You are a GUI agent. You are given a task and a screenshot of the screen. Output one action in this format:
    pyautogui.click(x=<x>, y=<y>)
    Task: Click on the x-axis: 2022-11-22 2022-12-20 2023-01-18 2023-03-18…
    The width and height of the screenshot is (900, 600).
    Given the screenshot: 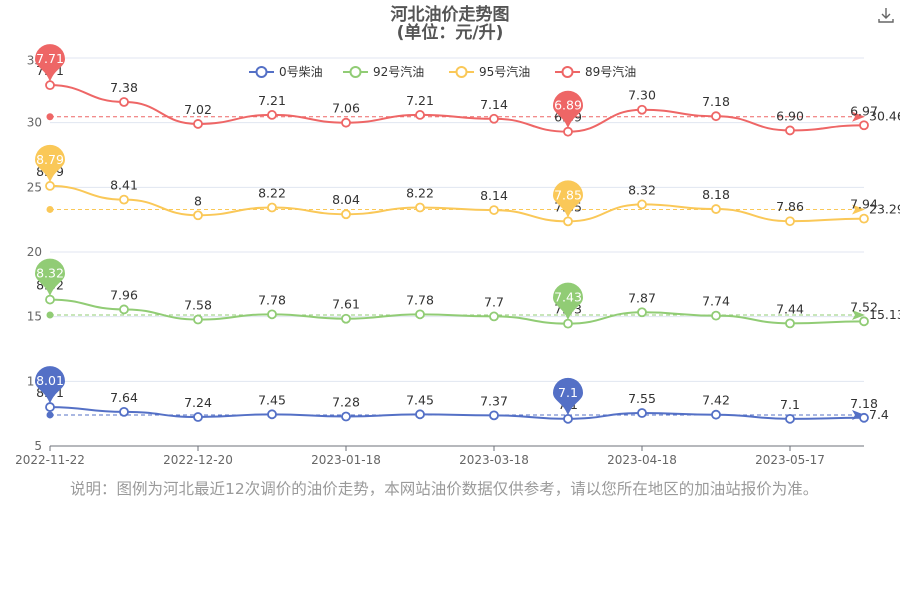 What is the action you would take?
    pyautogui.click(x=420, y=456)
    